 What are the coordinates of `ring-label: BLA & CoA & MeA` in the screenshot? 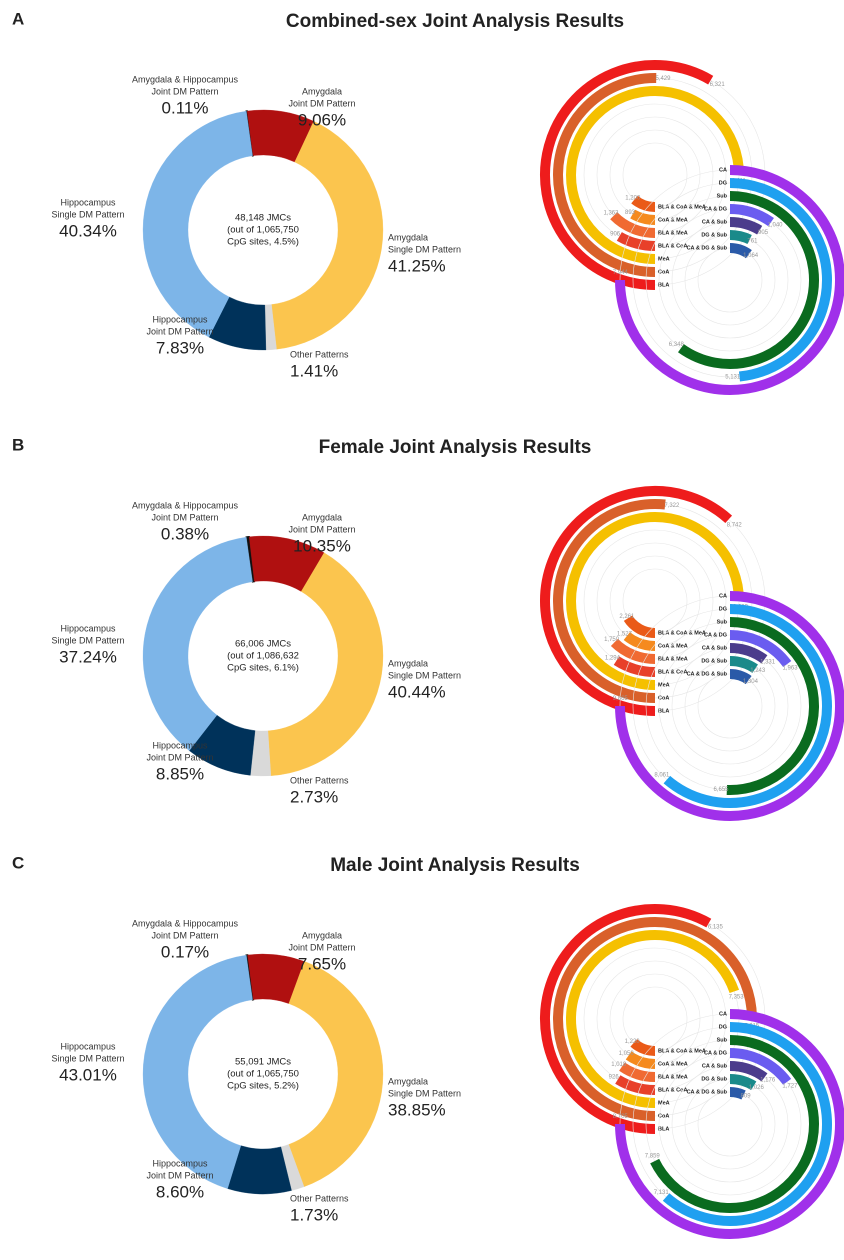 It's located at (682, 207).